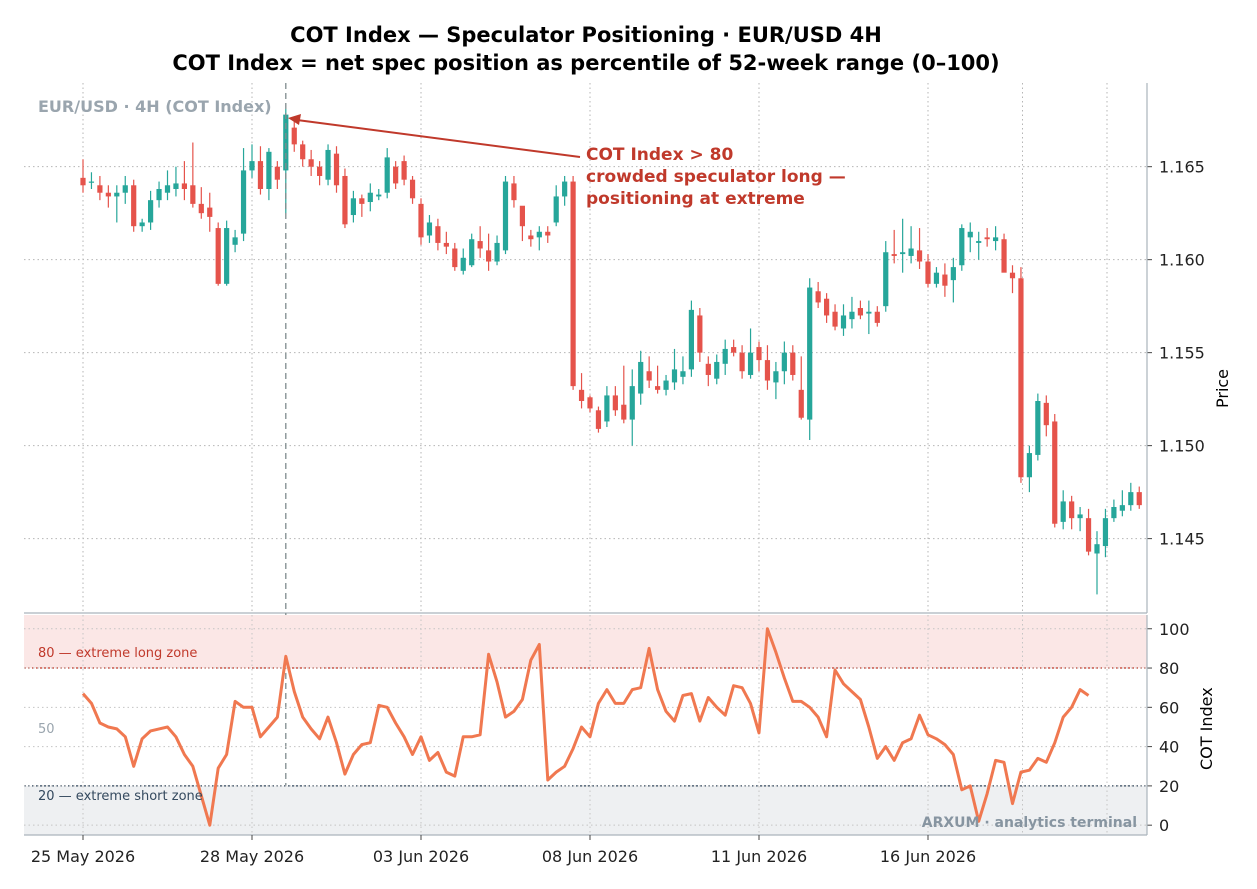  What do you see at coordinates (1169, 668) in the screenshot?
I see `cot-tick-label: 80` at bounding box center [1169, 668].